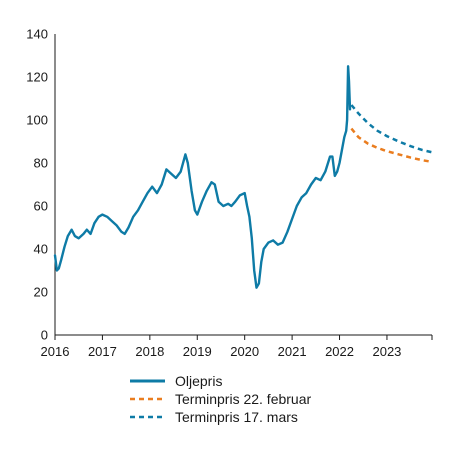 The image size is (460, 454). Describe the element at coordinates (236, 417) in the screenshot. I see `legend-label: Terminpris 17. mars` at that location.